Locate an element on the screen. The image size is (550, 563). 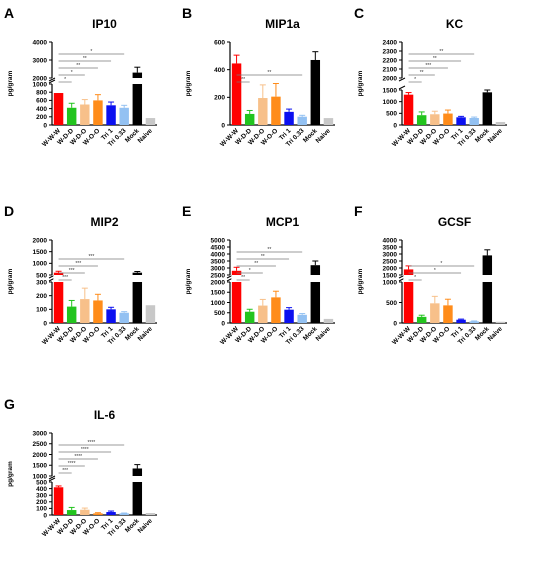
panel-title: GCSF is located at coordinates (454, 222).